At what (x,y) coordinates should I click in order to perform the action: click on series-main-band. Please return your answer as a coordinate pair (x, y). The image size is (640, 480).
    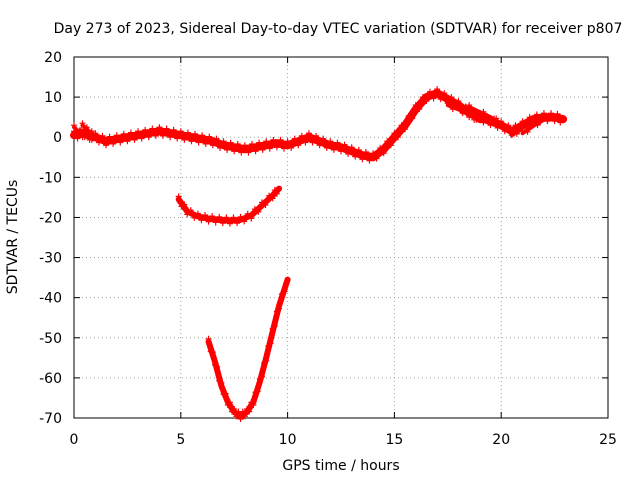
    Looking at the image, I should click on (319, 125).